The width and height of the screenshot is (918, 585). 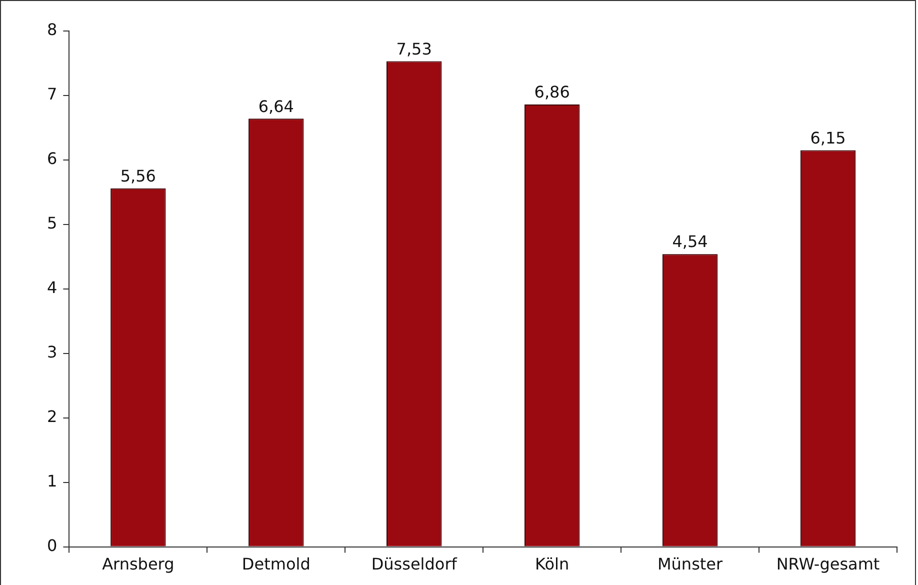 I want to click on y-tick-label: 3, so click(x=52, y=352).